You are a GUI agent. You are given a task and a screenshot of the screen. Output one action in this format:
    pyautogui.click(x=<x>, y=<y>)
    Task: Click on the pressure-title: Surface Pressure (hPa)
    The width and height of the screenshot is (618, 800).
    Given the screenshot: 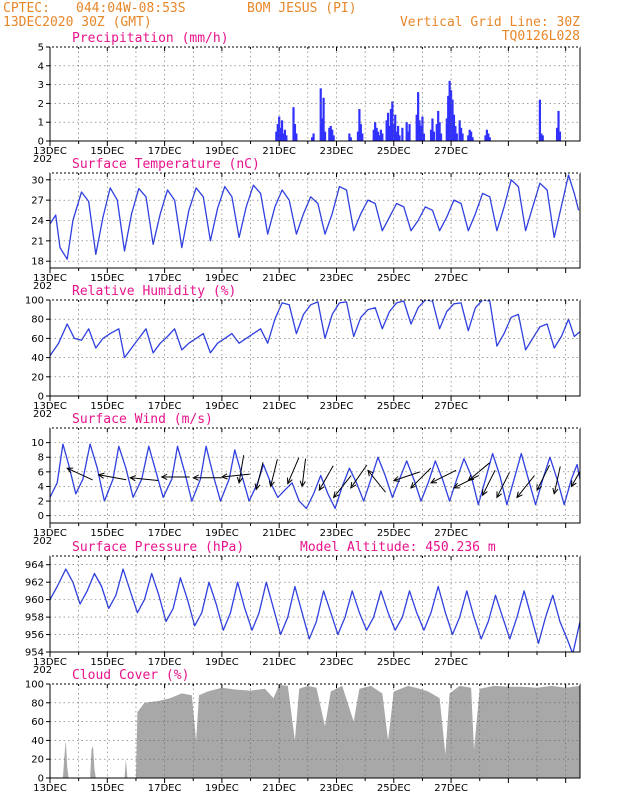 What is the action you would take?
    pyautogui.click(x=158, y=547)
    